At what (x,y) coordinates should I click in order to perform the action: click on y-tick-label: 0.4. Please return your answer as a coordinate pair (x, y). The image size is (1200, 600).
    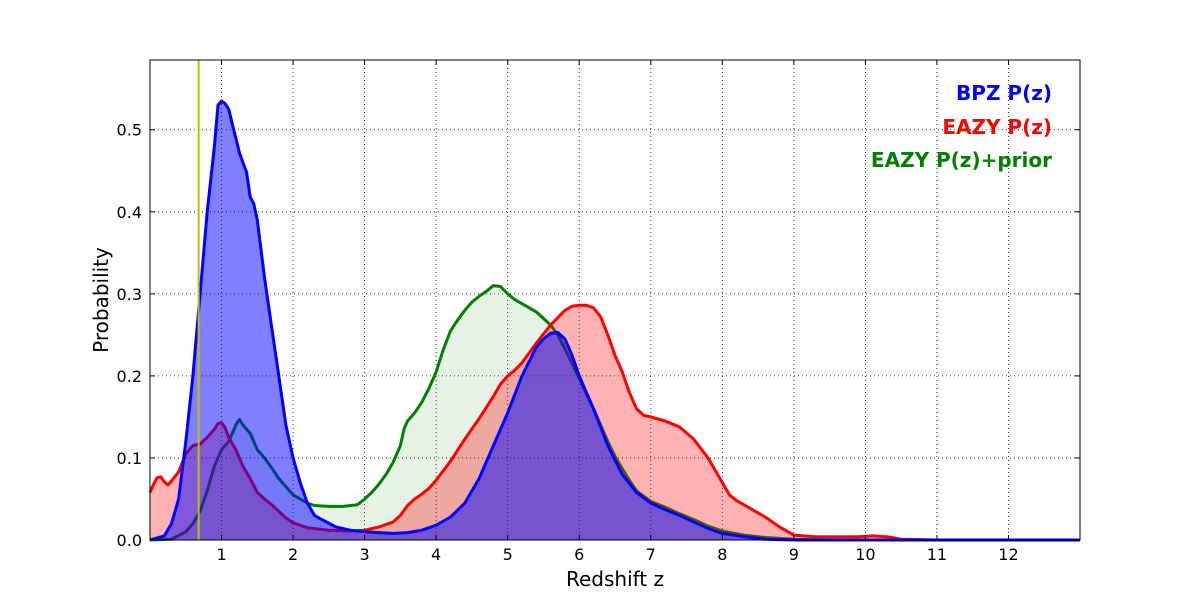
    Looking at the image, I should click on (129, 212).